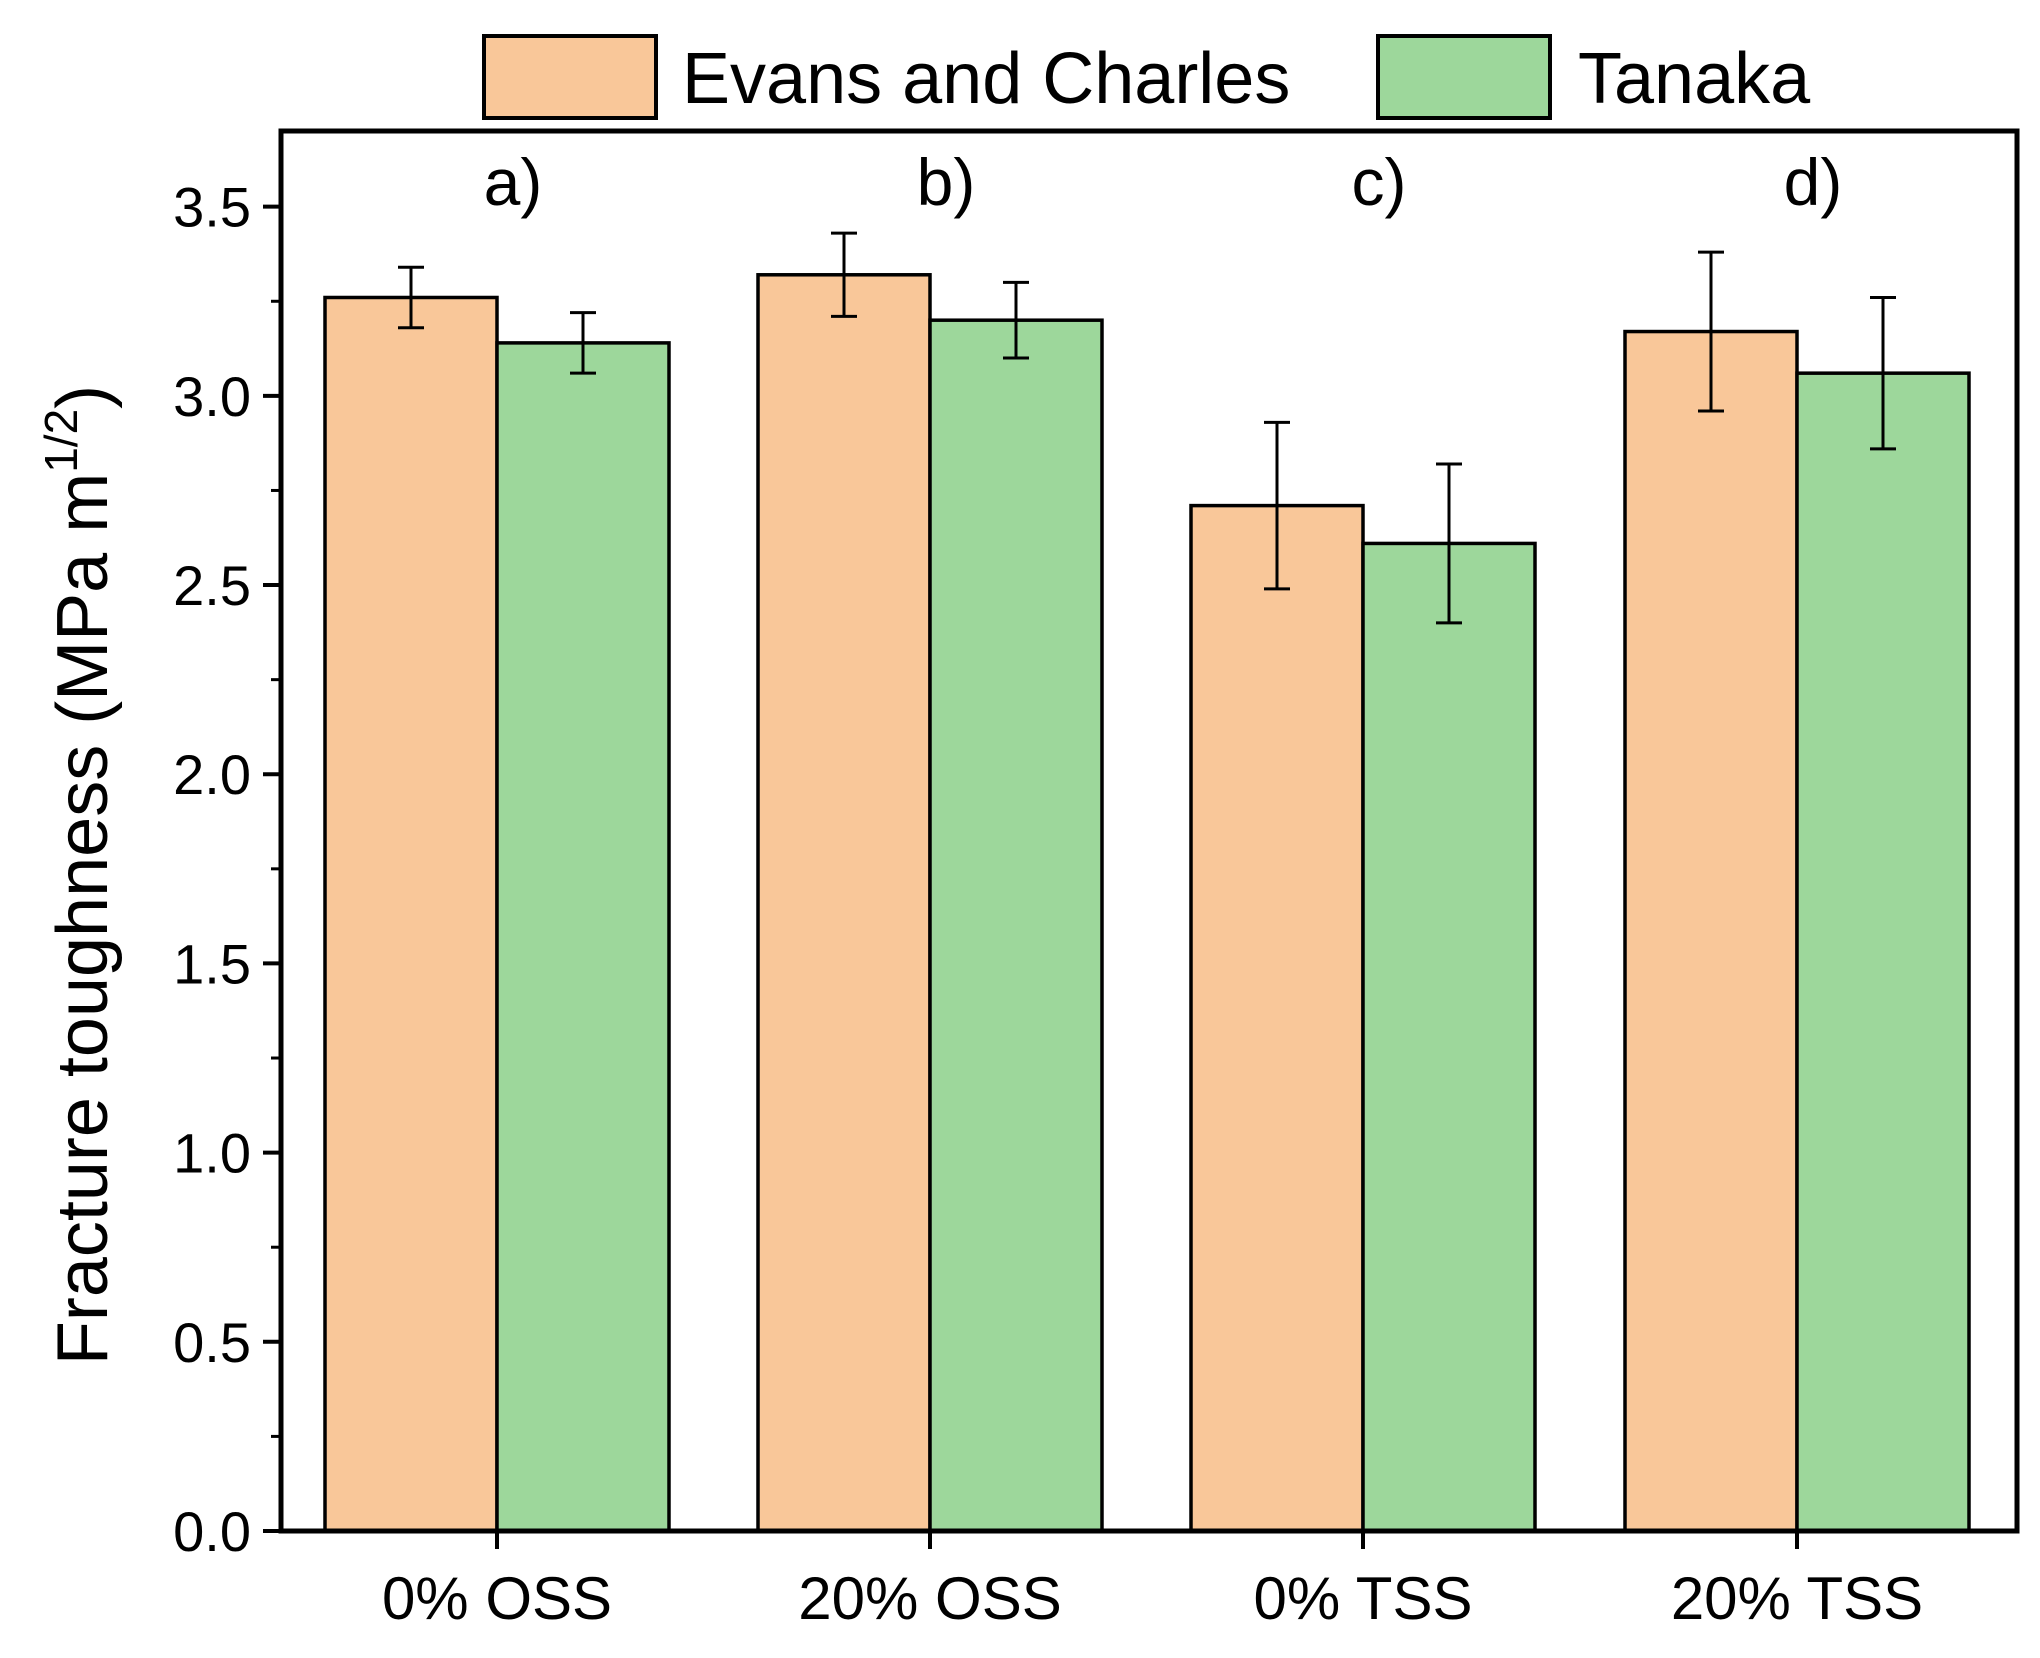 The width and height of the screenshot is (2040, 1658). Describe the element at coordinates (61, 441) in the screenshot. I see `y-axis-title-superscript: 1/2` at that location.